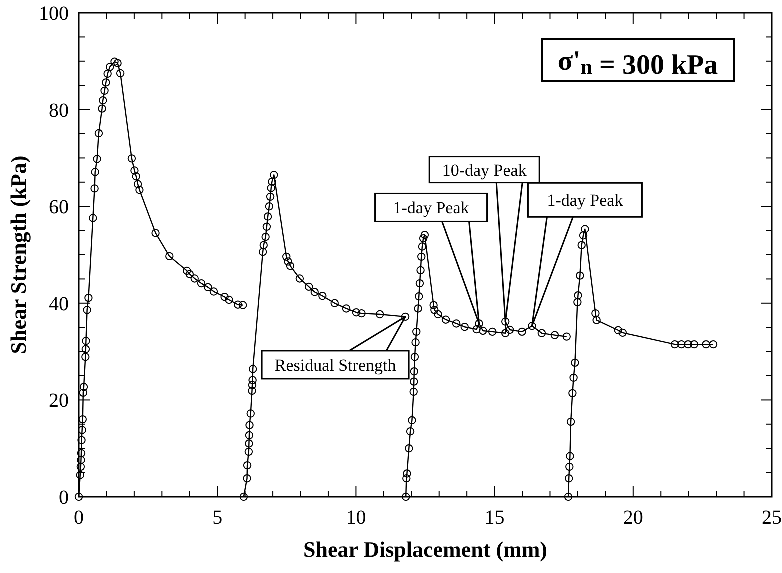  What do you see at coordinates (59, 111) in the screenshot?
I see `y-tick-label: 80` at bounding box center [59, 111].